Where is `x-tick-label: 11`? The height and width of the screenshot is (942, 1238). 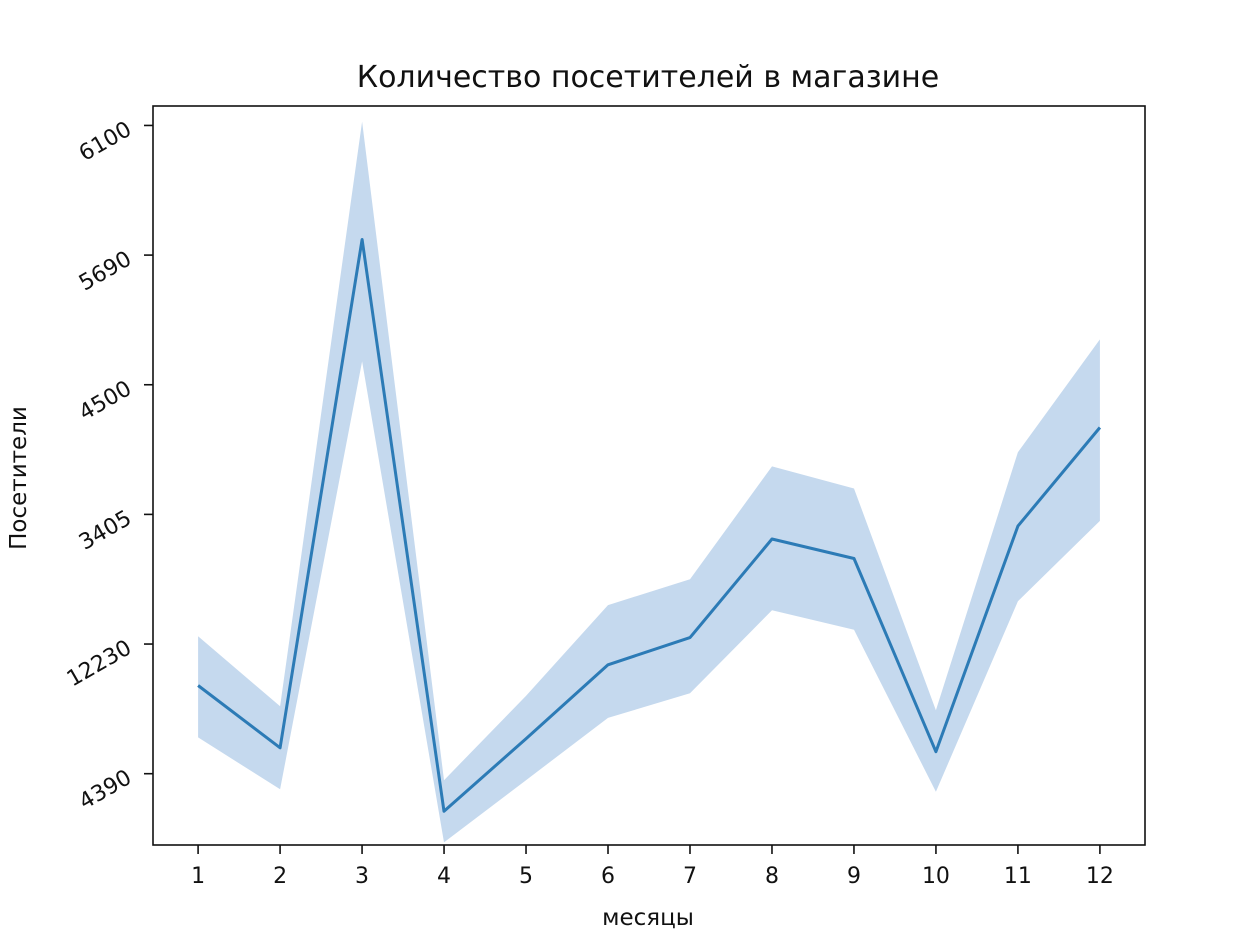 x-tick-label: 11 is located at coordinates (1018, 876).